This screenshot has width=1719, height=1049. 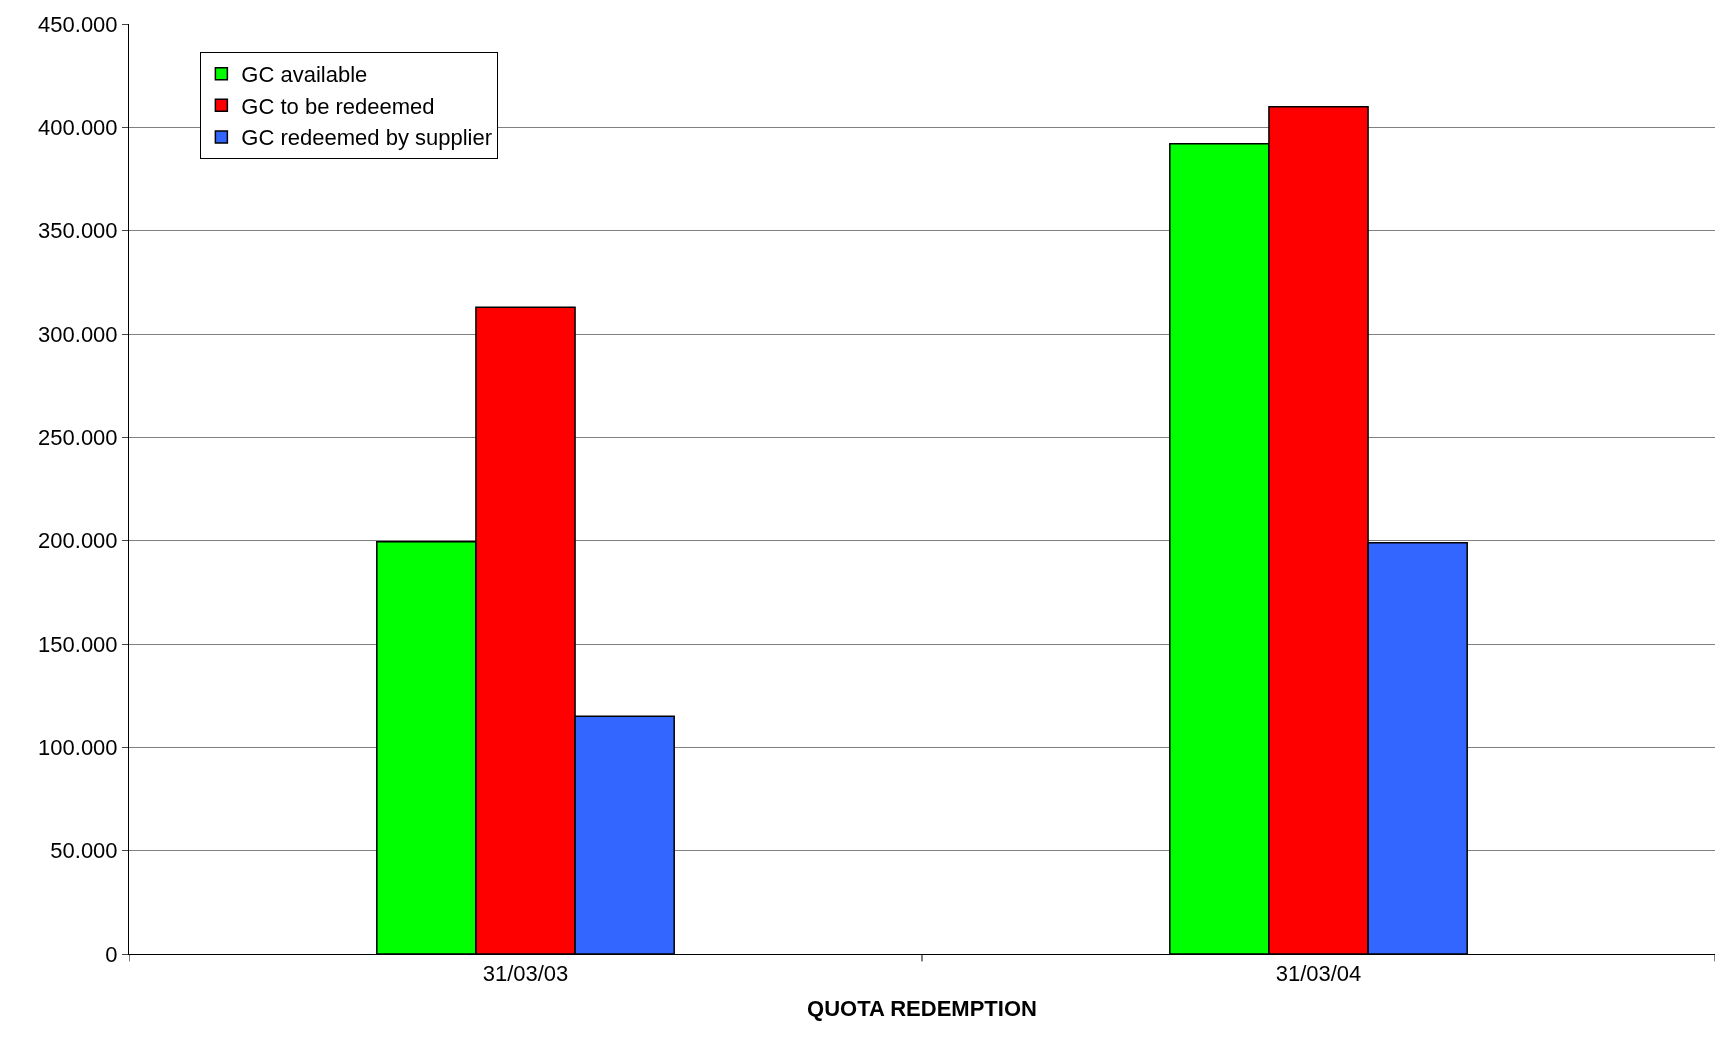 I want to click on x-axis-title: QUOTA REDEMPTION, so click(x=922, y=1009).